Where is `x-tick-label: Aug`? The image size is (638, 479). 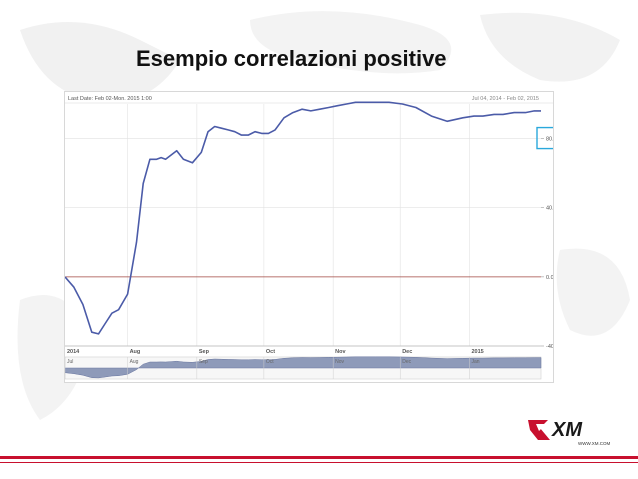
x-tick-label: Aug is located at coordinates (135, 352).